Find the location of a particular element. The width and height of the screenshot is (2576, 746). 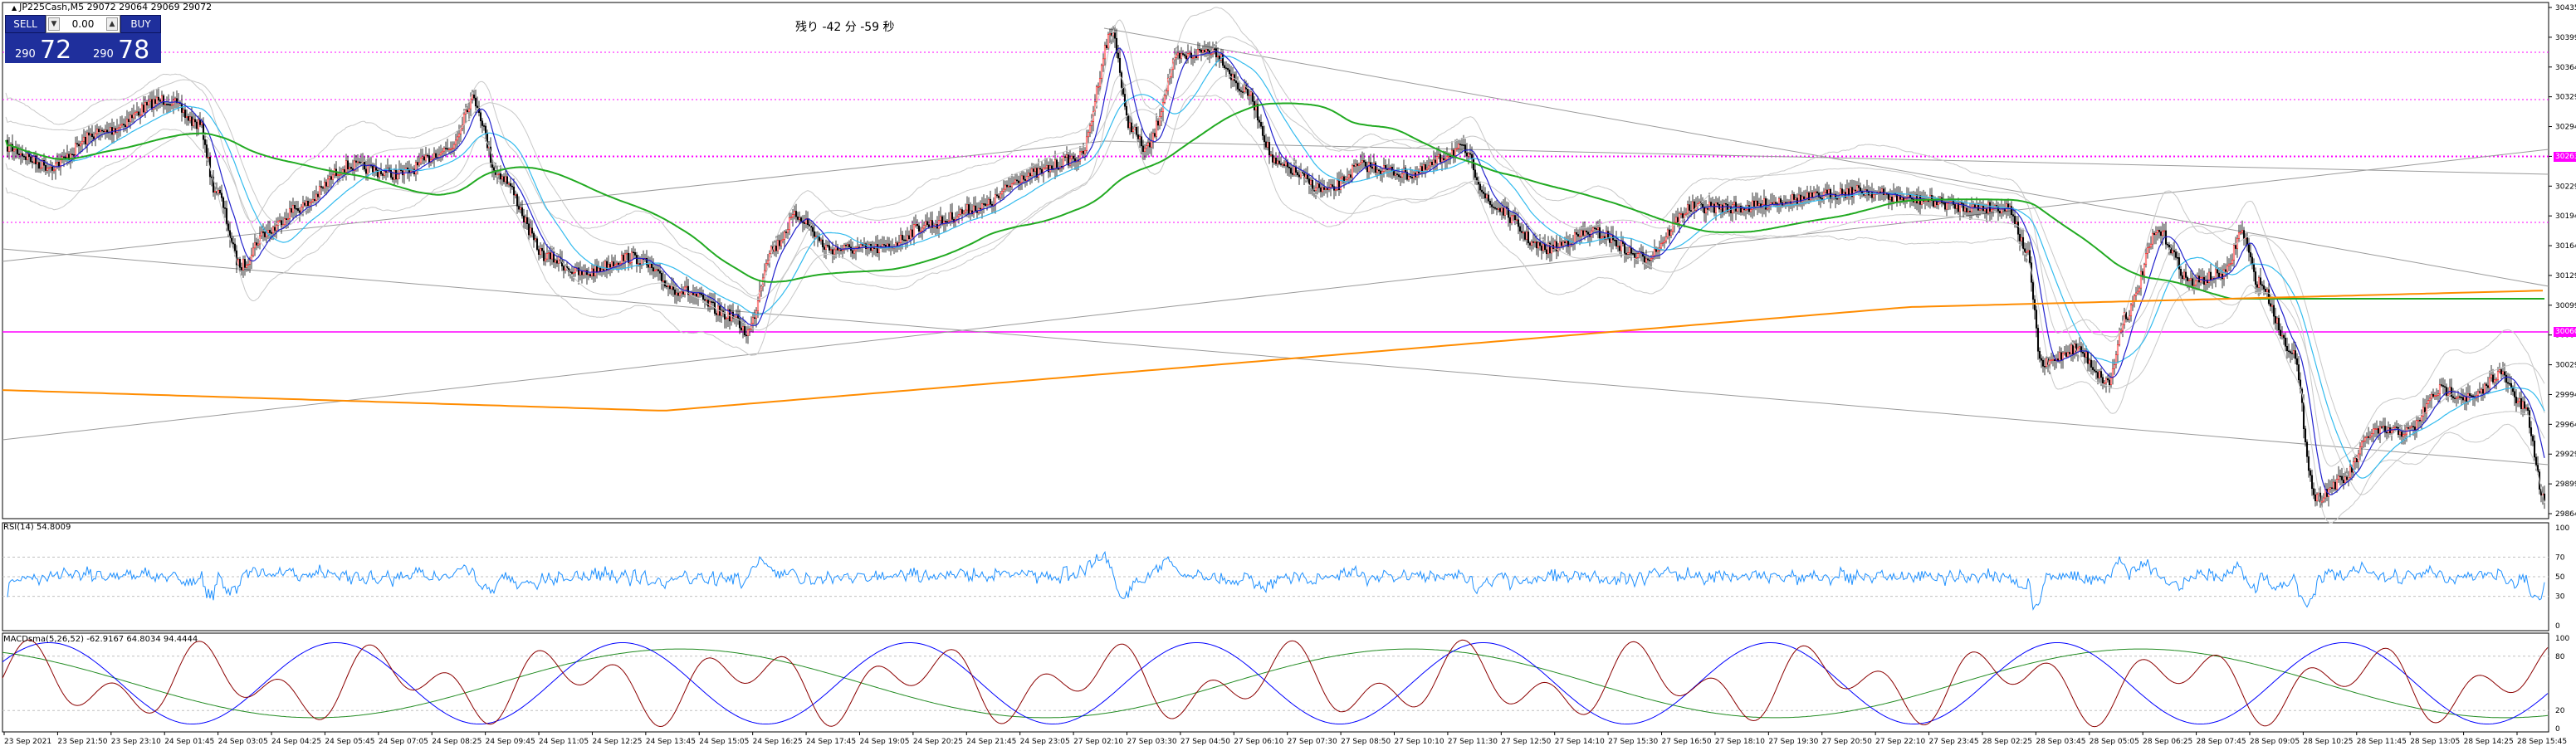

stoch-tick-label: 100 is located at coordinates (2562, 639).